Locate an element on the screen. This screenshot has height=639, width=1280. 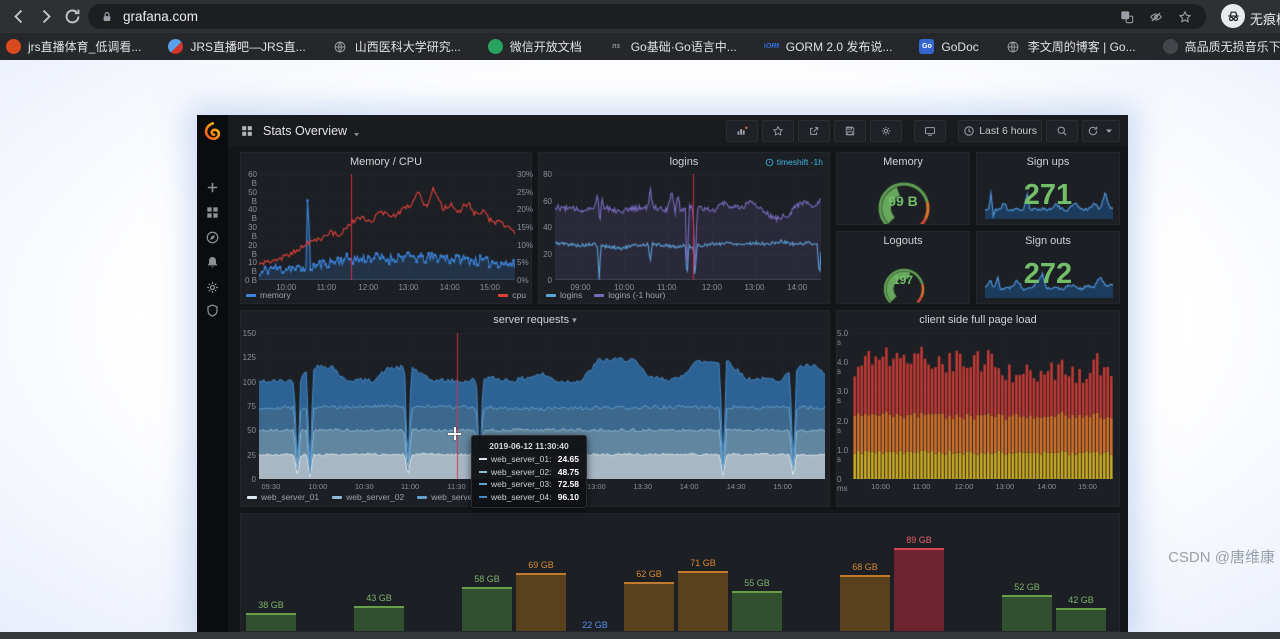
bookmark-item: Go GoDoc is located at coordinates (949, 46).